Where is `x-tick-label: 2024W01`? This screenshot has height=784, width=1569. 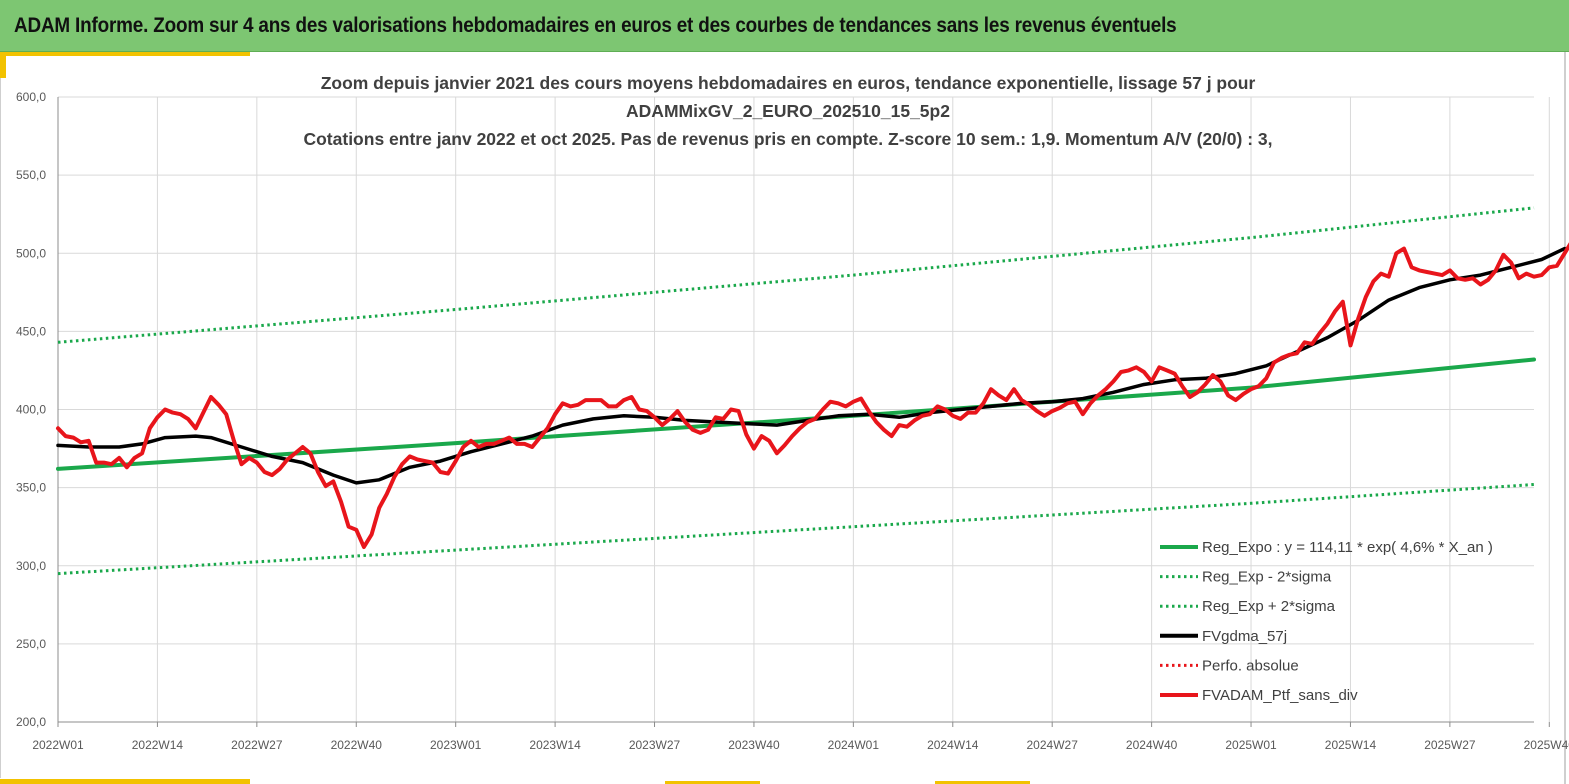
x-tick-label: 2024W01 is located at coordinates (854, 745).